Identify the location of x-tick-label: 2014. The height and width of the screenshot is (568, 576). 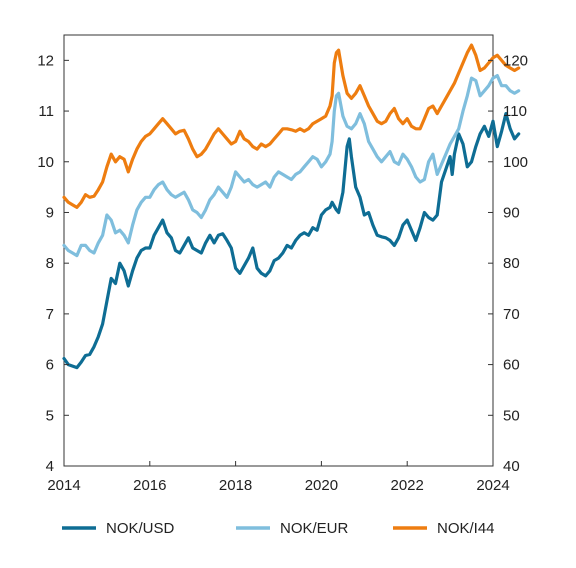
(63, 485).